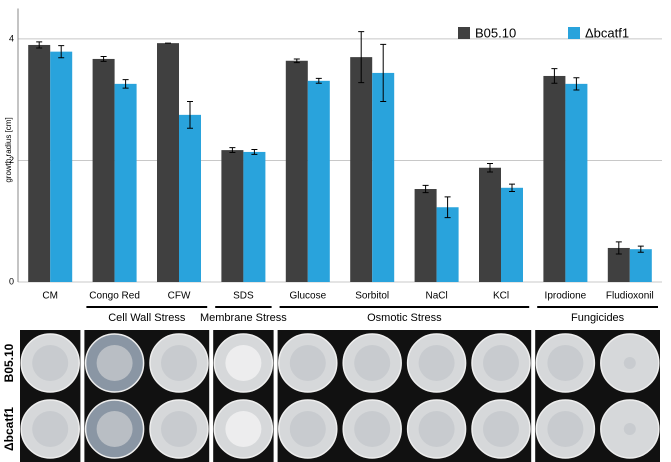 The image size is (671, 462). Describe the element at coordinates (495, 32) in the screenshot. I see `legend-label: B05.10` at that location.